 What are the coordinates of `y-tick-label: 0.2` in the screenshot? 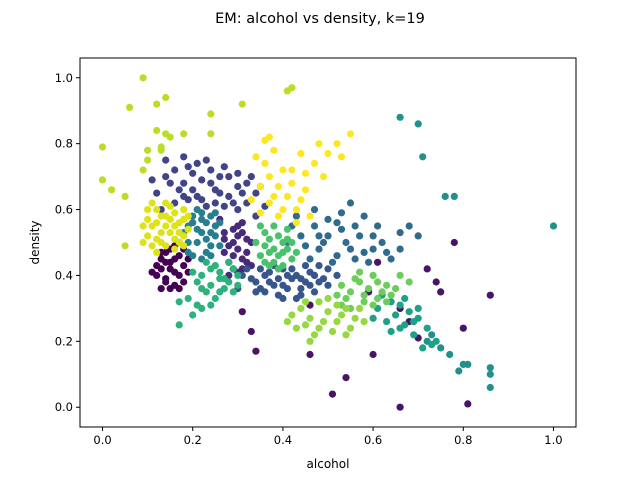 It's located at (64, 341).